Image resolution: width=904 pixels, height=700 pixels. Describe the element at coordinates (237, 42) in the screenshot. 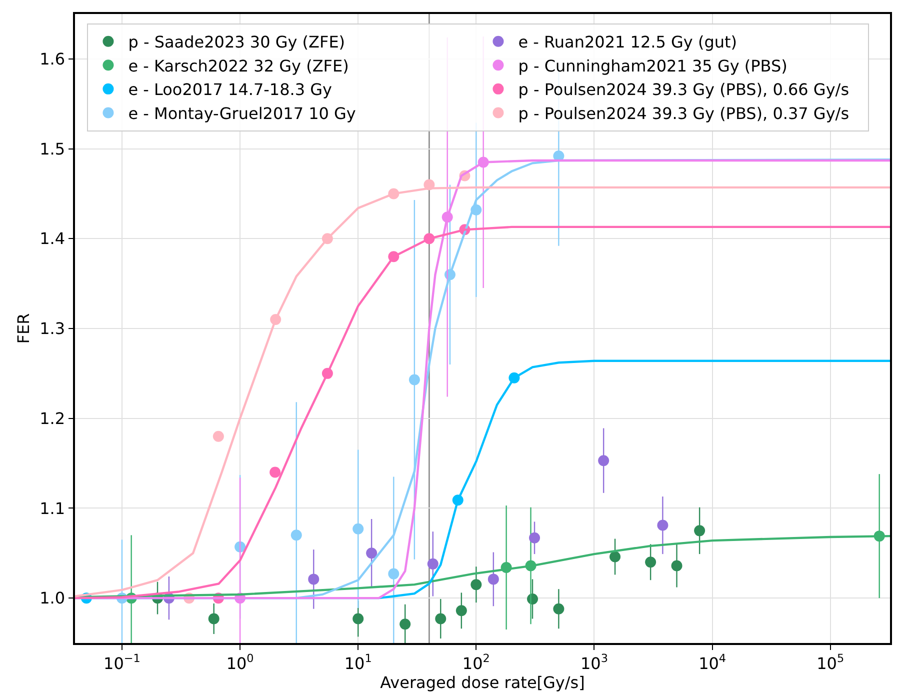

I see `legend-label: p - Saade2023 30 Gy (ZFE)` at that location.